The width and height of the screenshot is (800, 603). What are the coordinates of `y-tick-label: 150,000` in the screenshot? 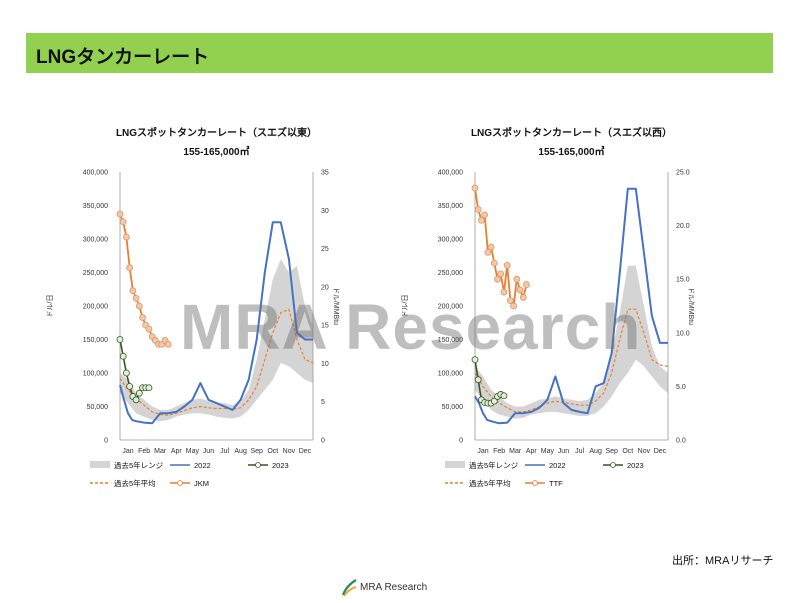 It's located at (95, 340).